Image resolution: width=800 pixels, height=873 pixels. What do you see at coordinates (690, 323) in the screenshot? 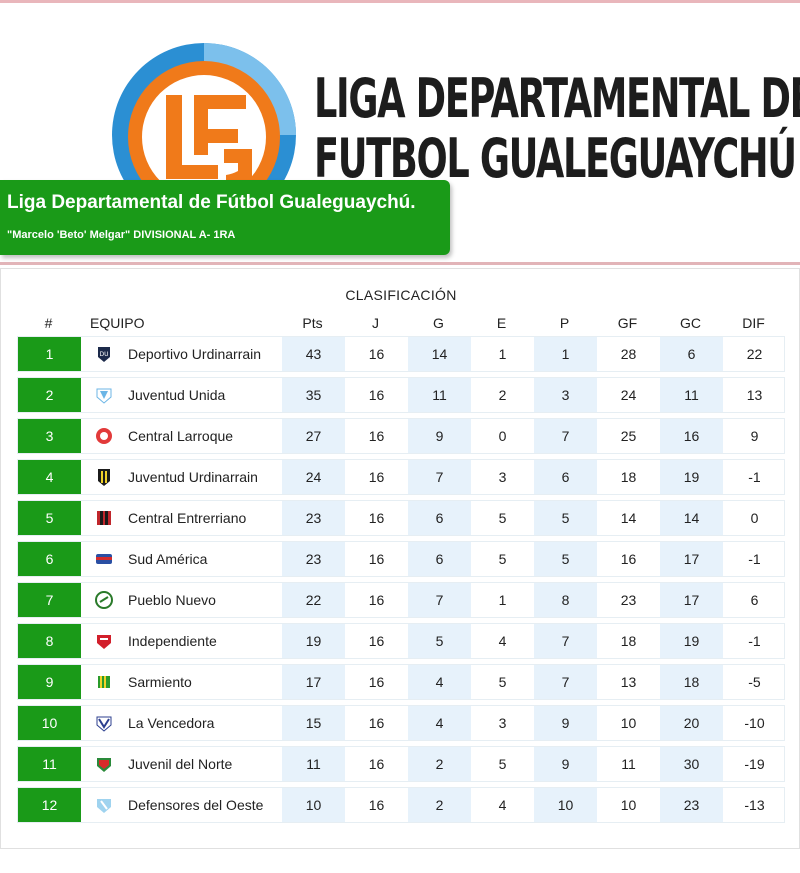
I see `col-header-goals-against: GC` at bounding box center [690, 323].